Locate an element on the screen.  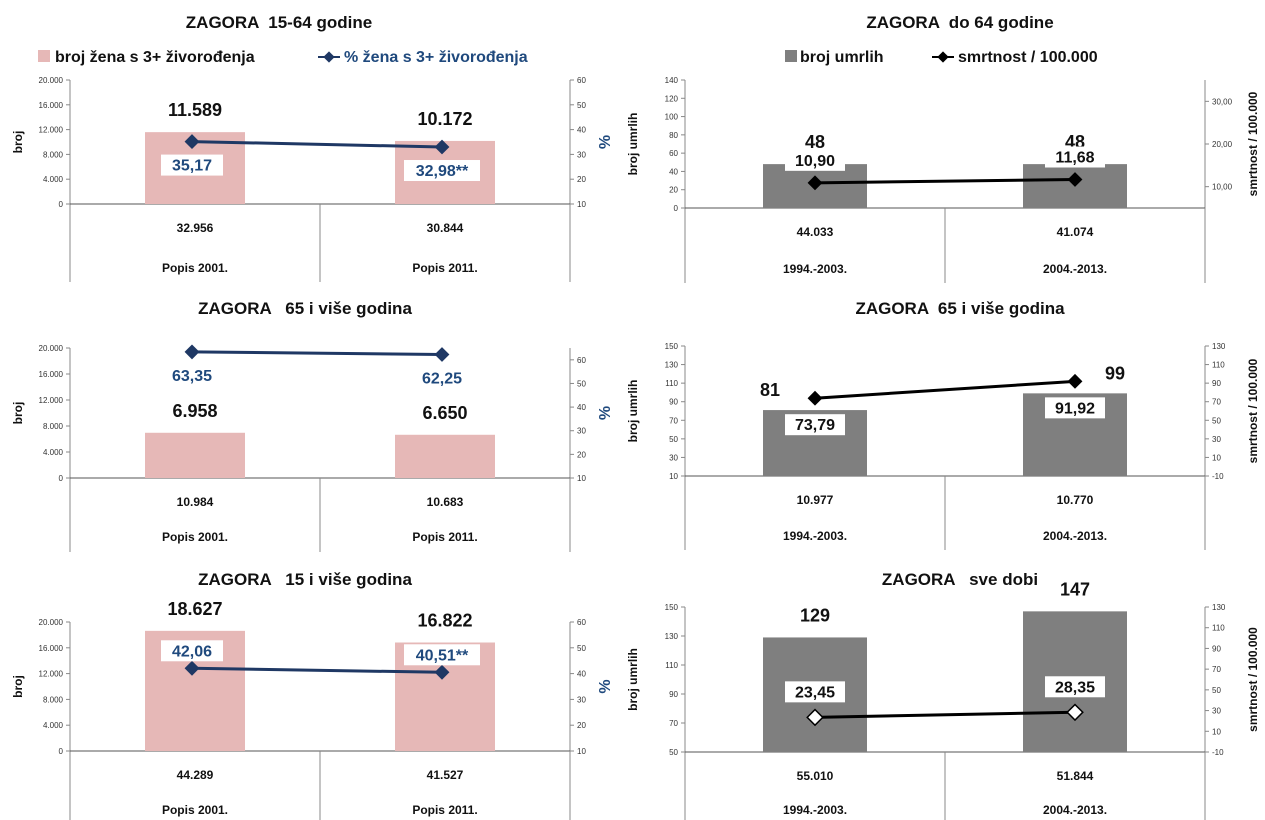
chart-title-left3: ZAGORA 15 i više godina is located at coordinates (305, 579).